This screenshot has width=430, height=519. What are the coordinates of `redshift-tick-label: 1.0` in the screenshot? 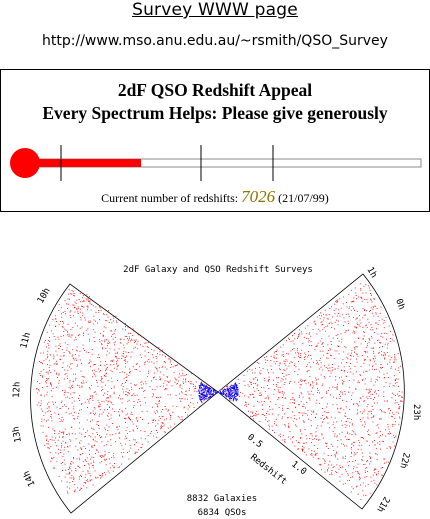 It's located at (298, 468).